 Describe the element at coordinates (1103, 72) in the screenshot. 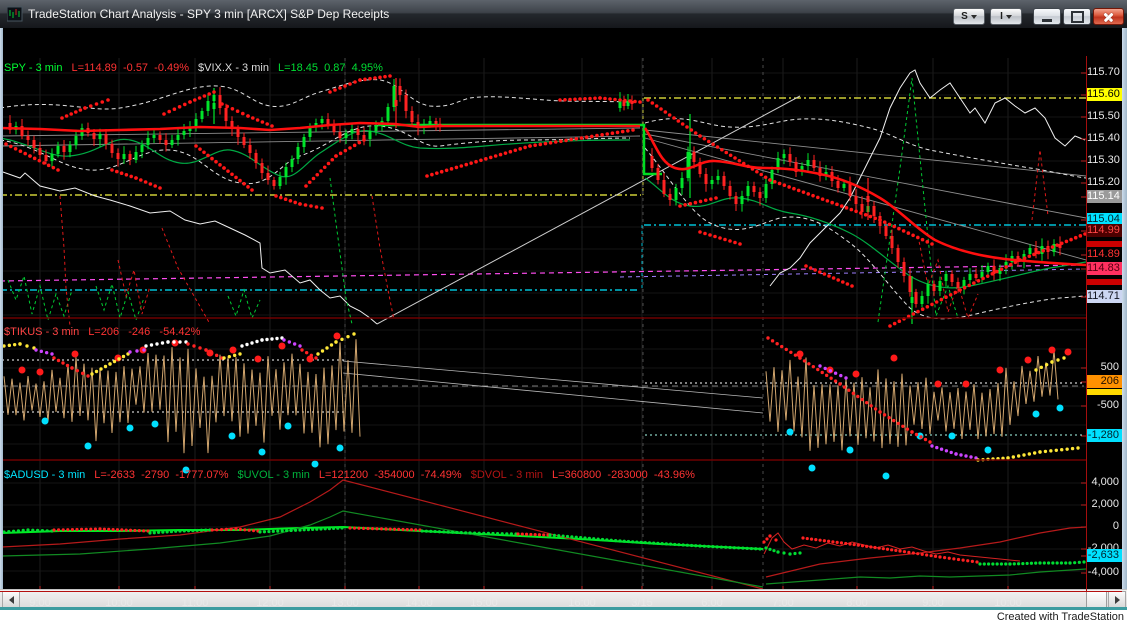

I see `axis-tick-115.70: 115.70` at that location.